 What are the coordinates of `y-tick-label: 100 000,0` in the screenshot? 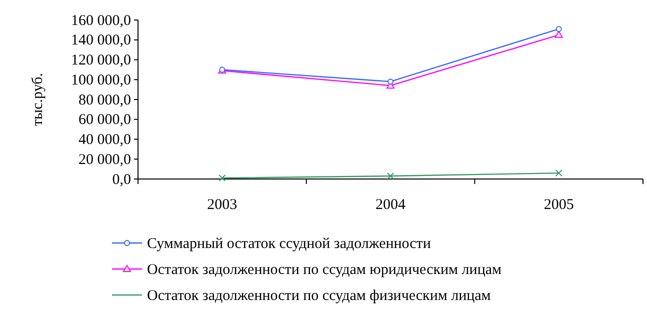 It's located at (101, 80).